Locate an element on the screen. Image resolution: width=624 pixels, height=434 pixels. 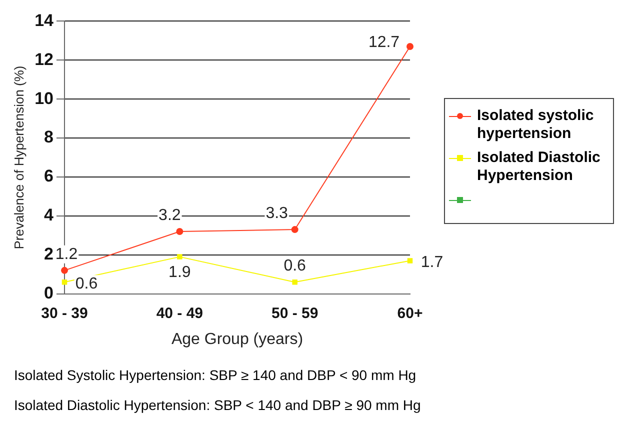
y-tick-label: 0 is located at coordinates (49, 292).